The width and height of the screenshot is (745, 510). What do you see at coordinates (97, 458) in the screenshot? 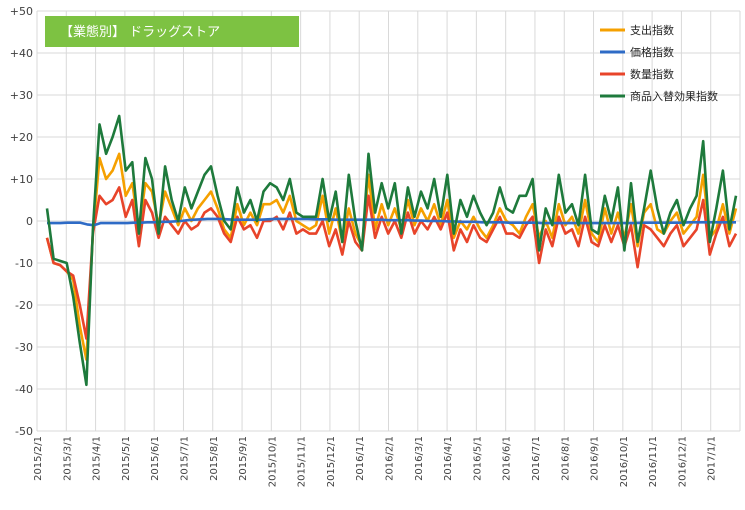
I see `x-tick-label: 2015/4/1` at bounding box center [97, 458].